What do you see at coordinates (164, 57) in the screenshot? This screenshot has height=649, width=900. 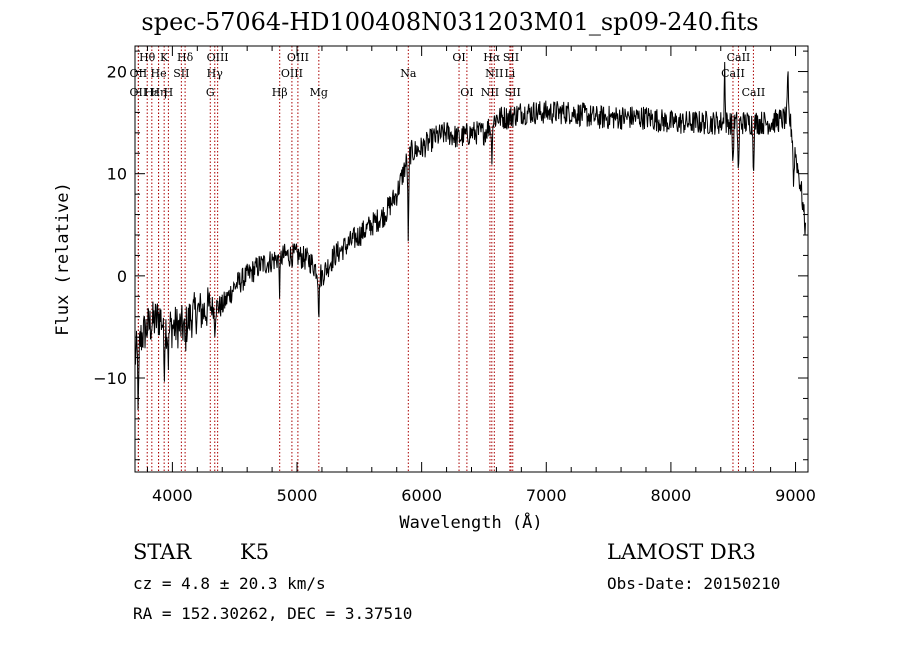 I see `spectral-line-label: K` at bounding box center [164, 57].